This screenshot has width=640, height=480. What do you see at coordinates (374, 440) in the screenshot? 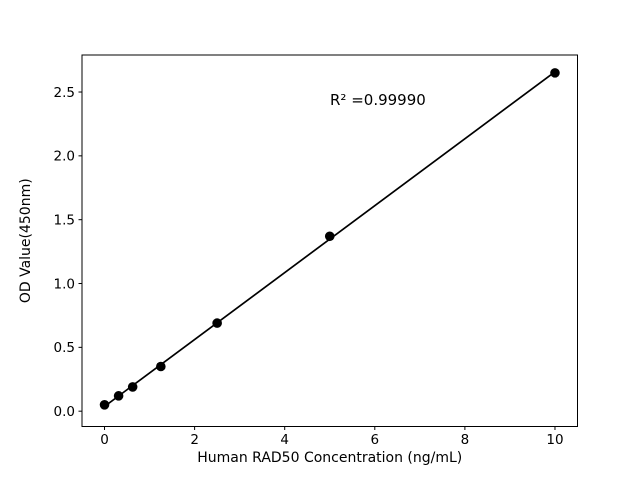
I see `x-tick-label: 6` at bounding box center [374, 440].